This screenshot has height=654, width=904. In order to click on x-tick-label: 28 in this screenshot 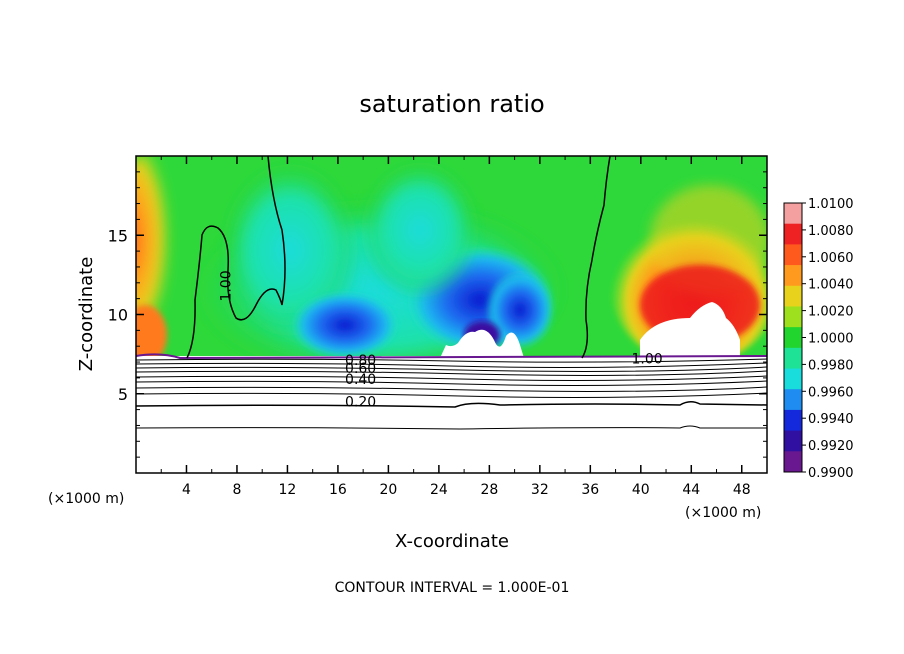, I will do `click(489, 490)`.